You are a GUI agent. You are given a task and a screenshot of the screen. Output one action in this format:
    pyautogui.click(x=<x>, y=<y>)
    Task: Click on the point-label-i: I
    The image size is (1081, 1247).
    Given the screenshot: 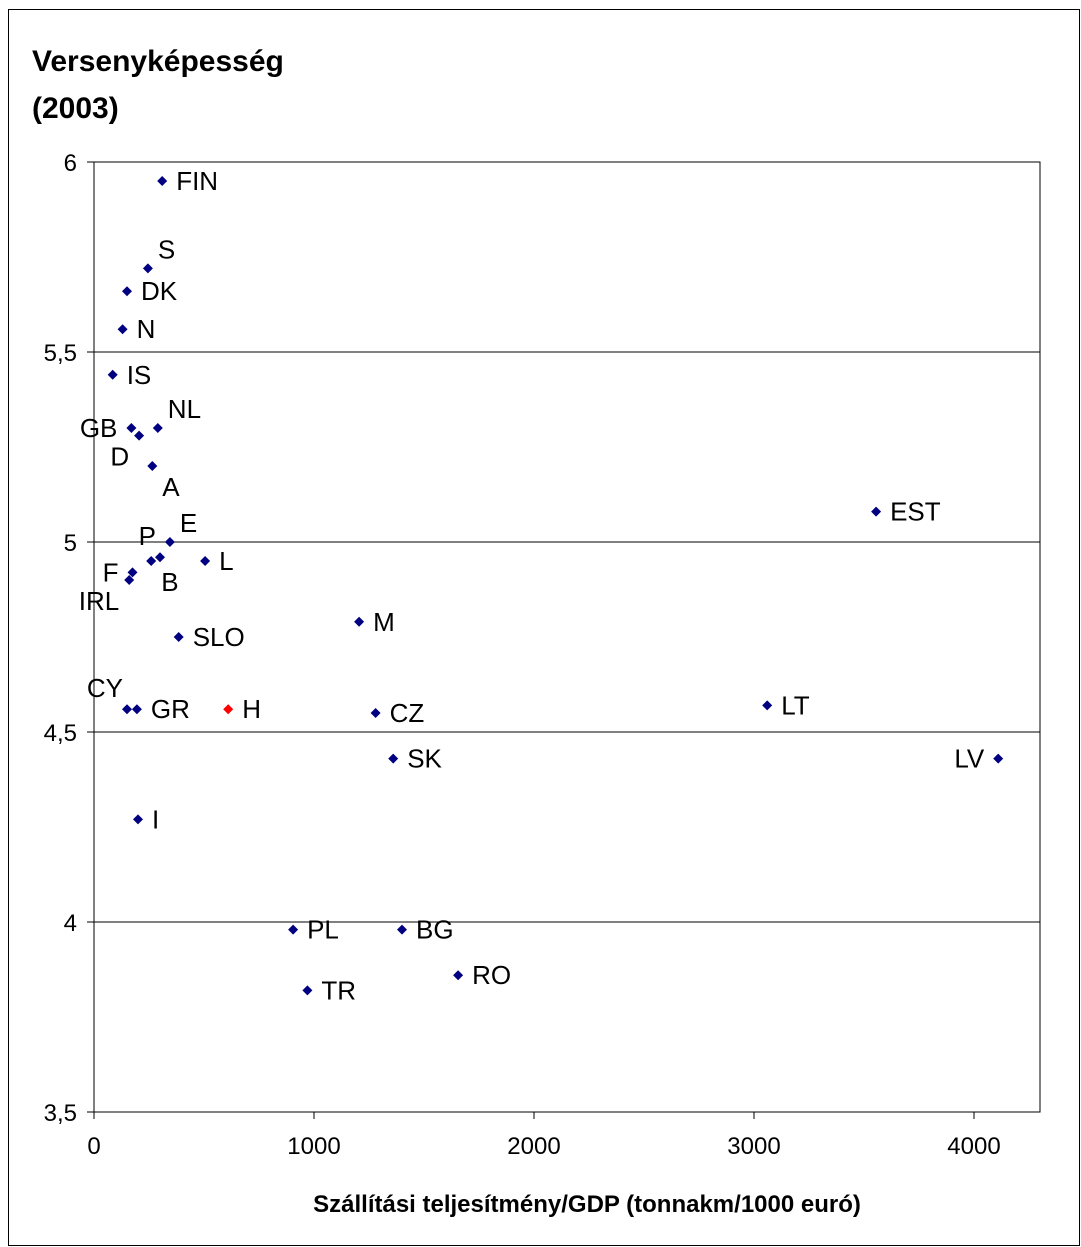 What is the action you would take?
    pyautogui.click(x=155, y=819)
    